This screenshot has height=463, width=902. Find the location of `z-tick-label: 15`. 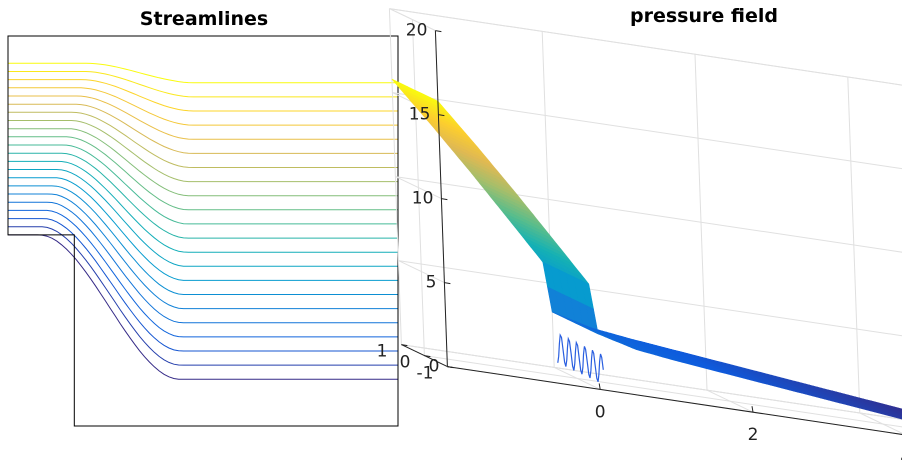

z-tick-label: 15 is located at coordinates (420, 115).